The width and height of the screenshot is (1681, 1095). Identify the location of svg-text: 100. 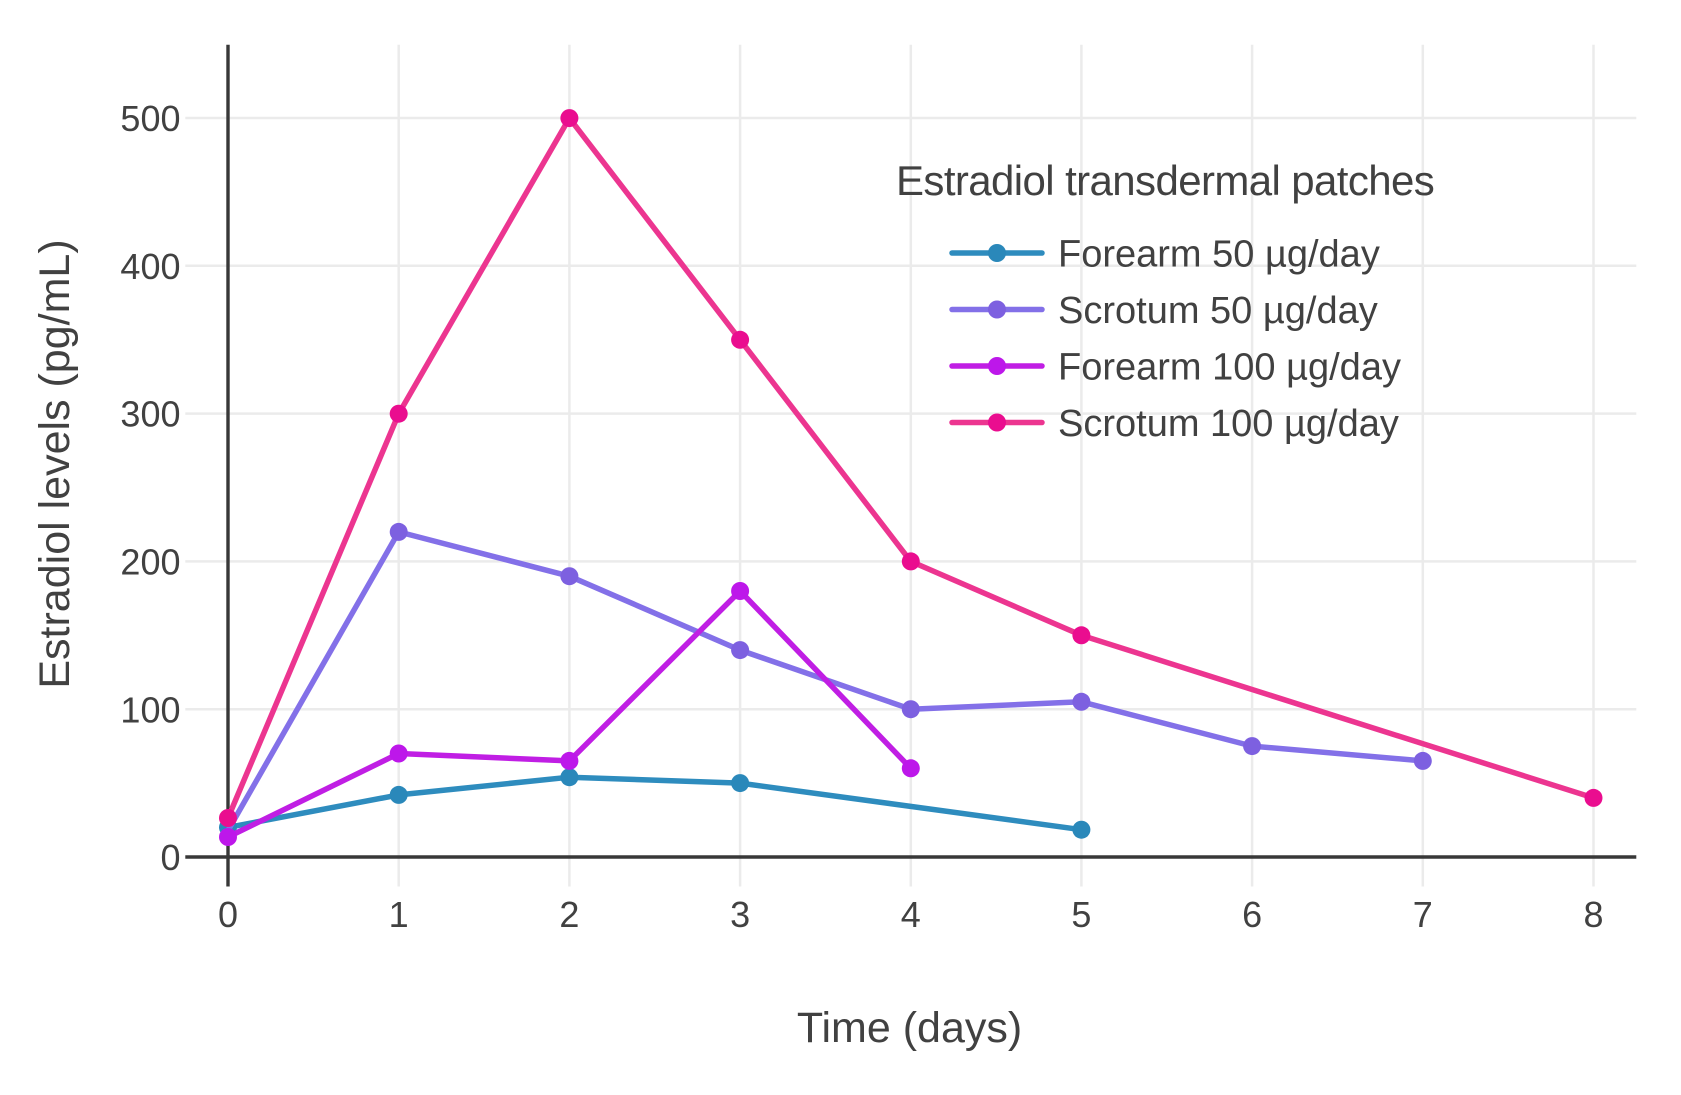
(150, 709).